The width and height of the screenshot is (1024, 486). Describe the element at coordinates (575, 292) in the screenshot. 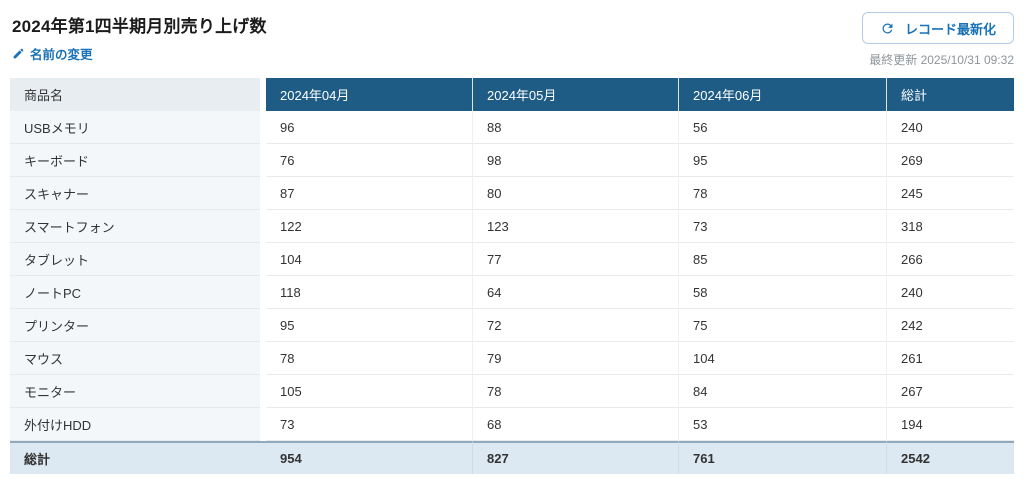

I see `cell-value: 64` at that location.